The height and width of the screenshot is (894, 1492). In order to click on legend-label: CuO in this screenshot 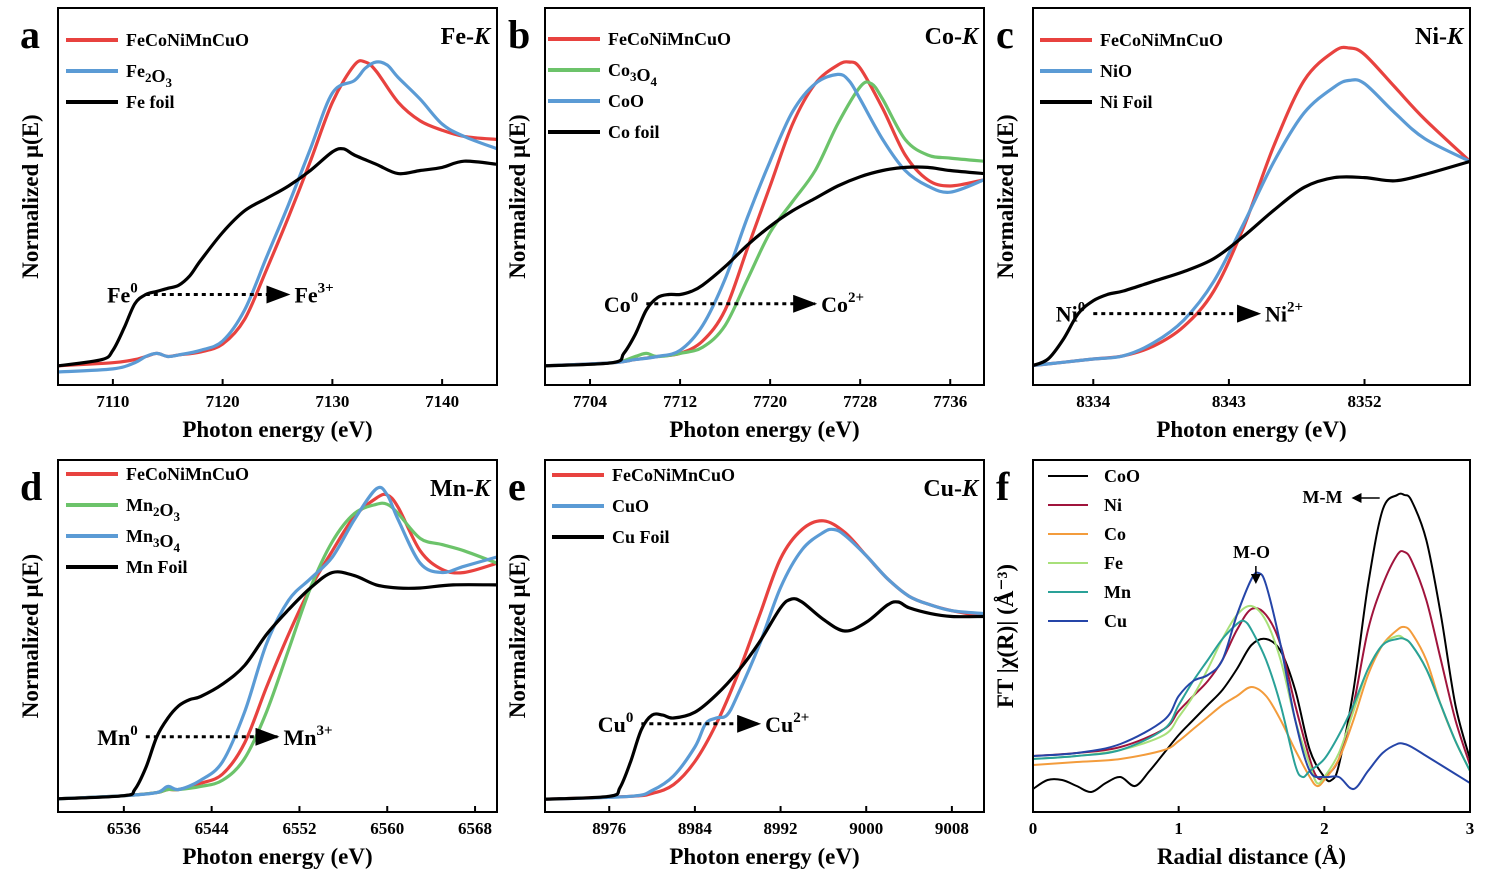, I will do `click(630, 506)`.